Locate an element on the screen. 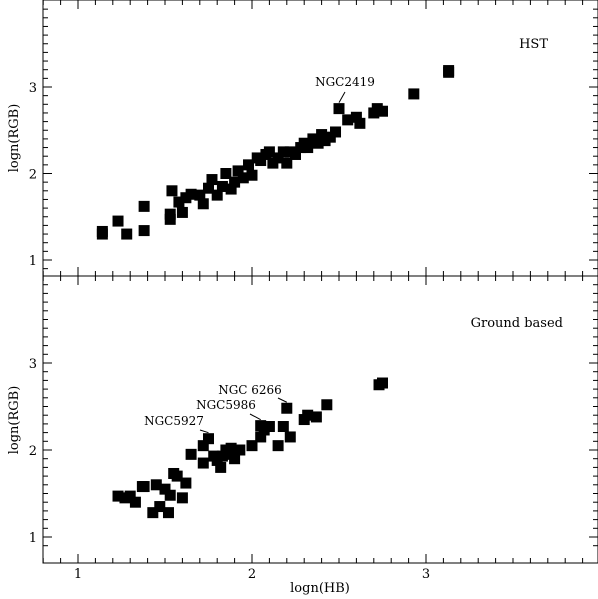 This screenshot has height=599, width=598. panel-label-hst: HST is located at coordinates (533, 44).